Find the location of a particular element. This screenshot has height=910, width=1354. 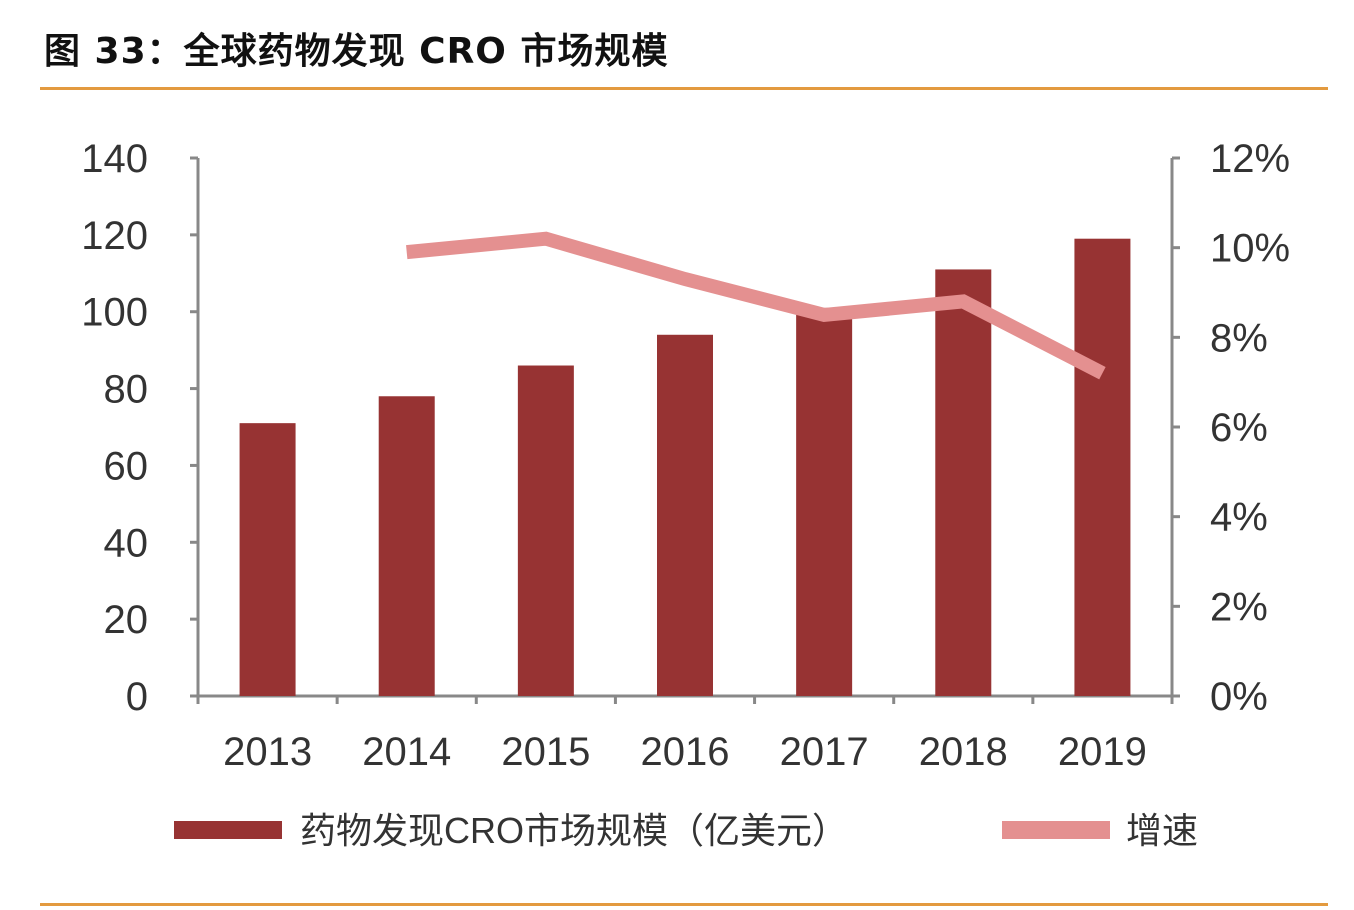

right-tick-label: 4% is located at coordinates (1239, 518).